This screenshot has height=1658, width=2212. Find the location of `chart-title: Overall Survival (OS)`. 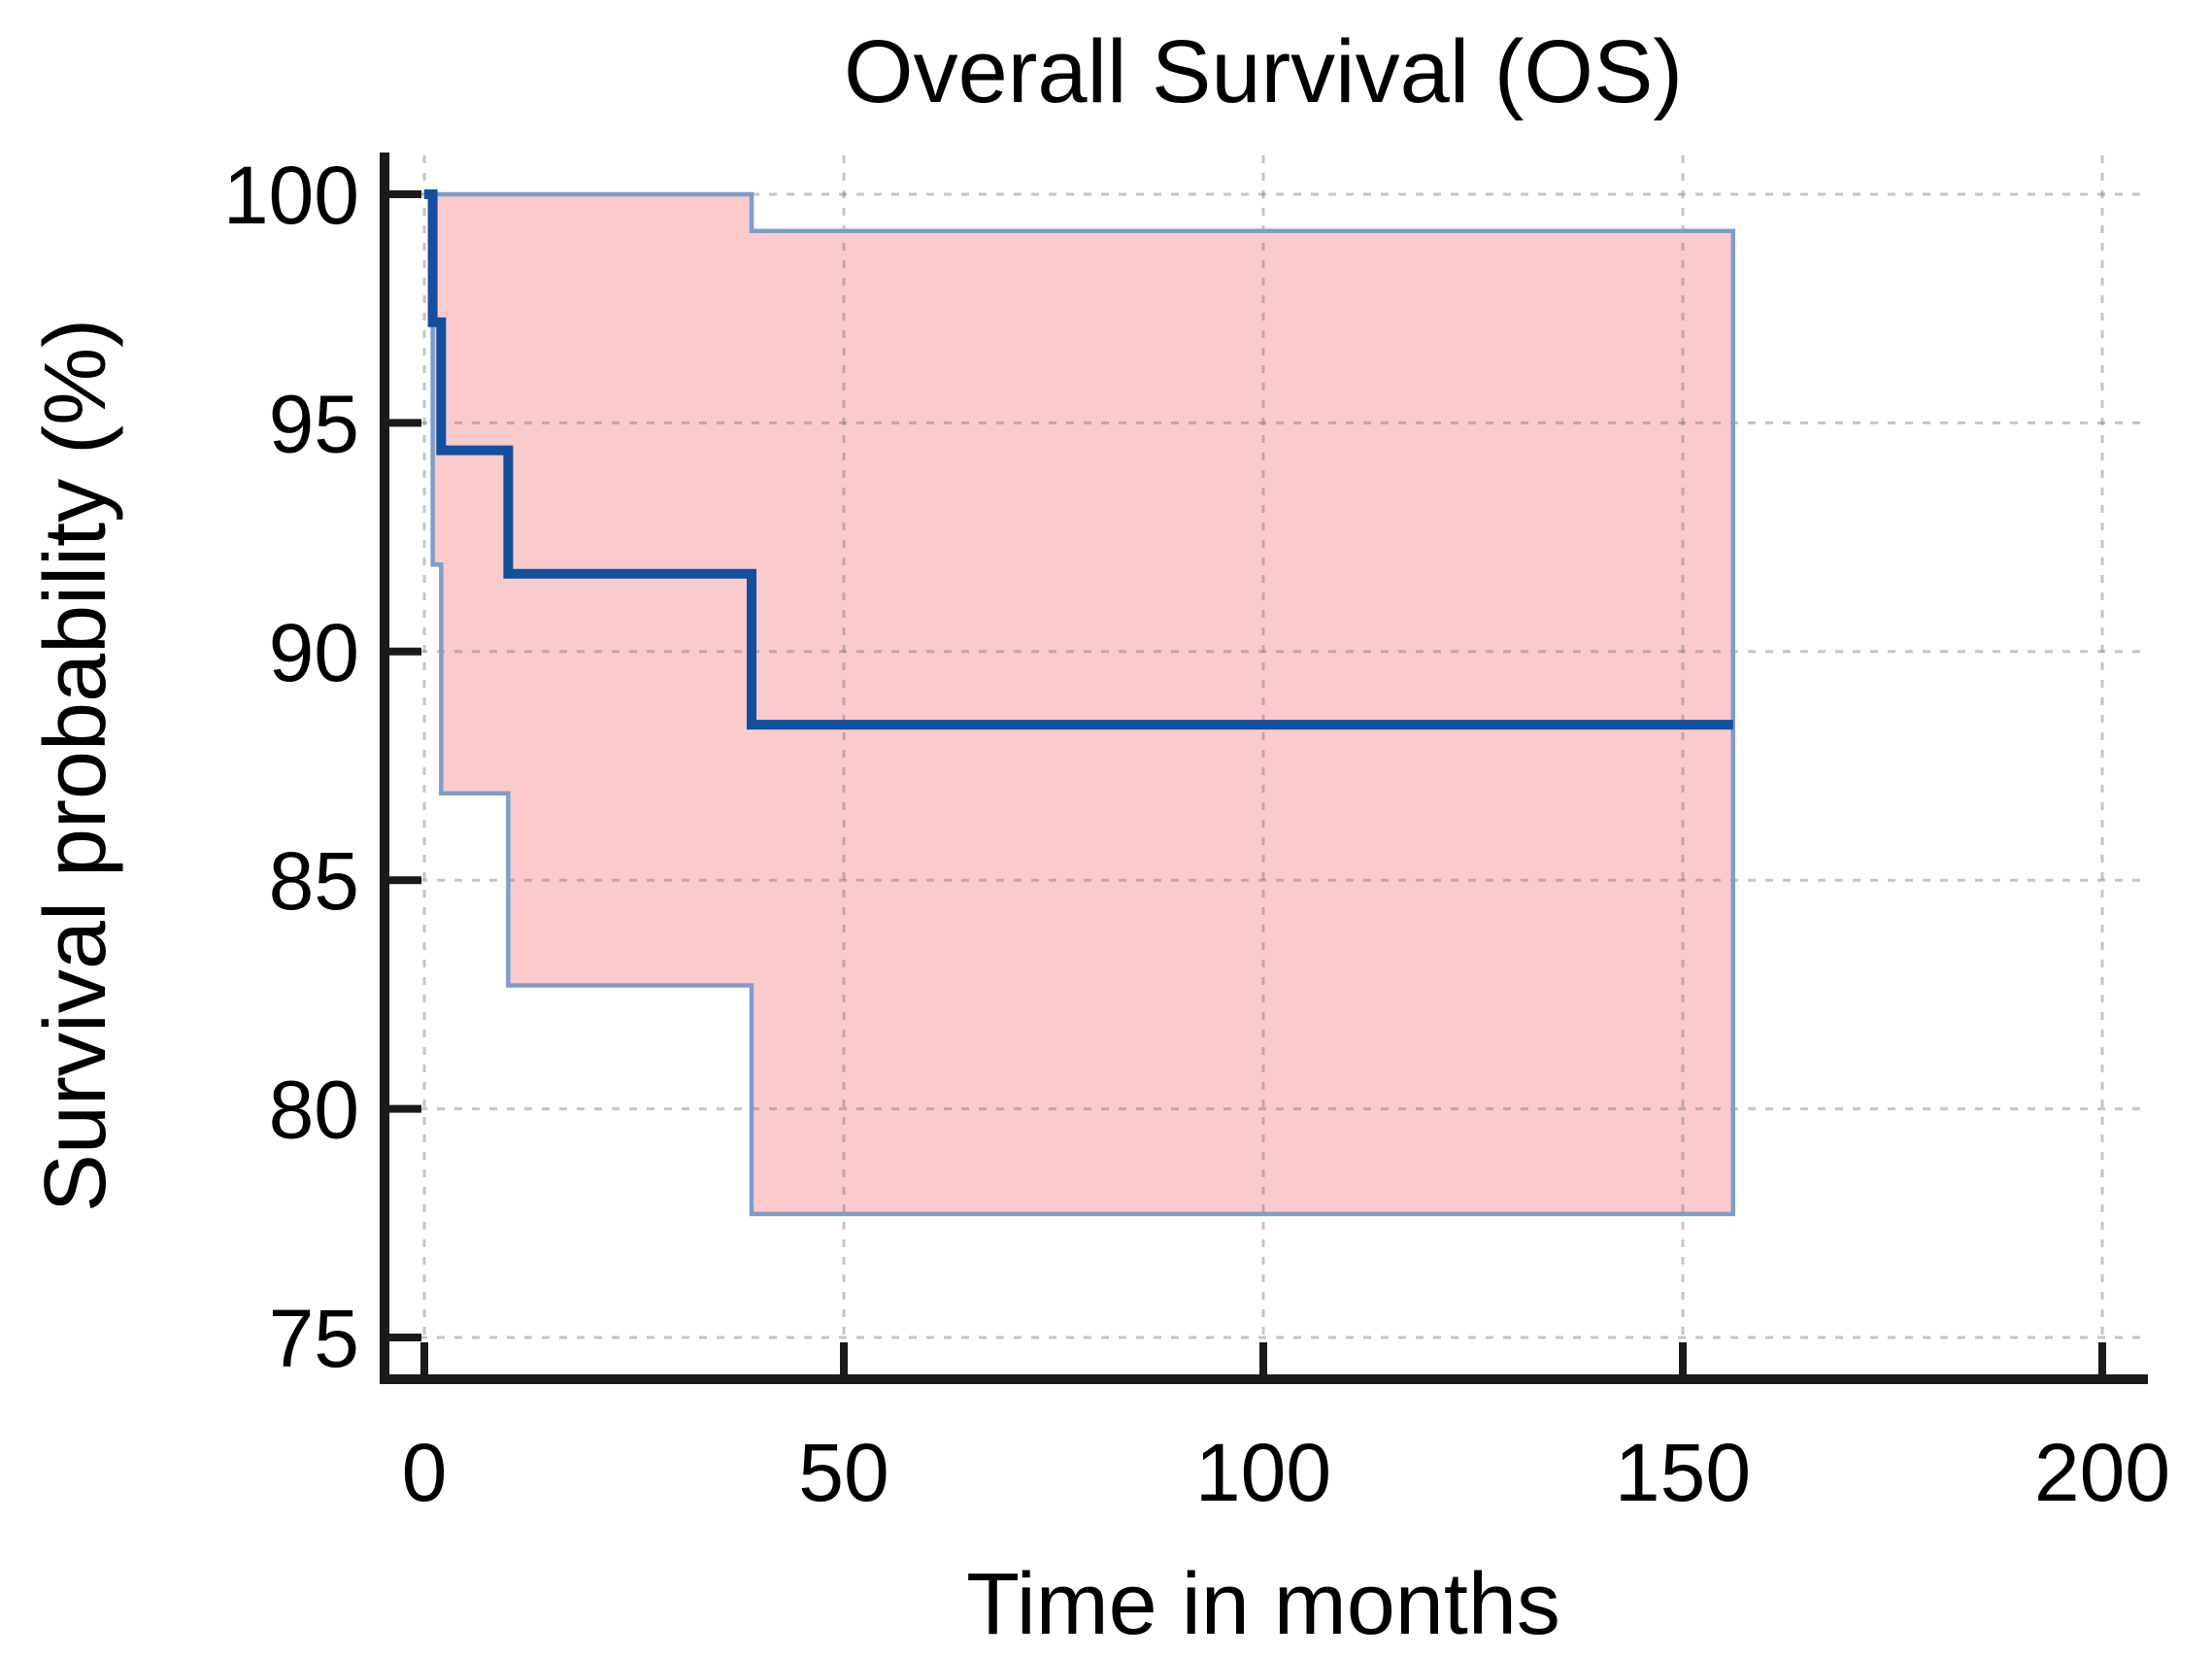

chart-title: Overall Survival (OS) is located at coordinates (1263, 71).